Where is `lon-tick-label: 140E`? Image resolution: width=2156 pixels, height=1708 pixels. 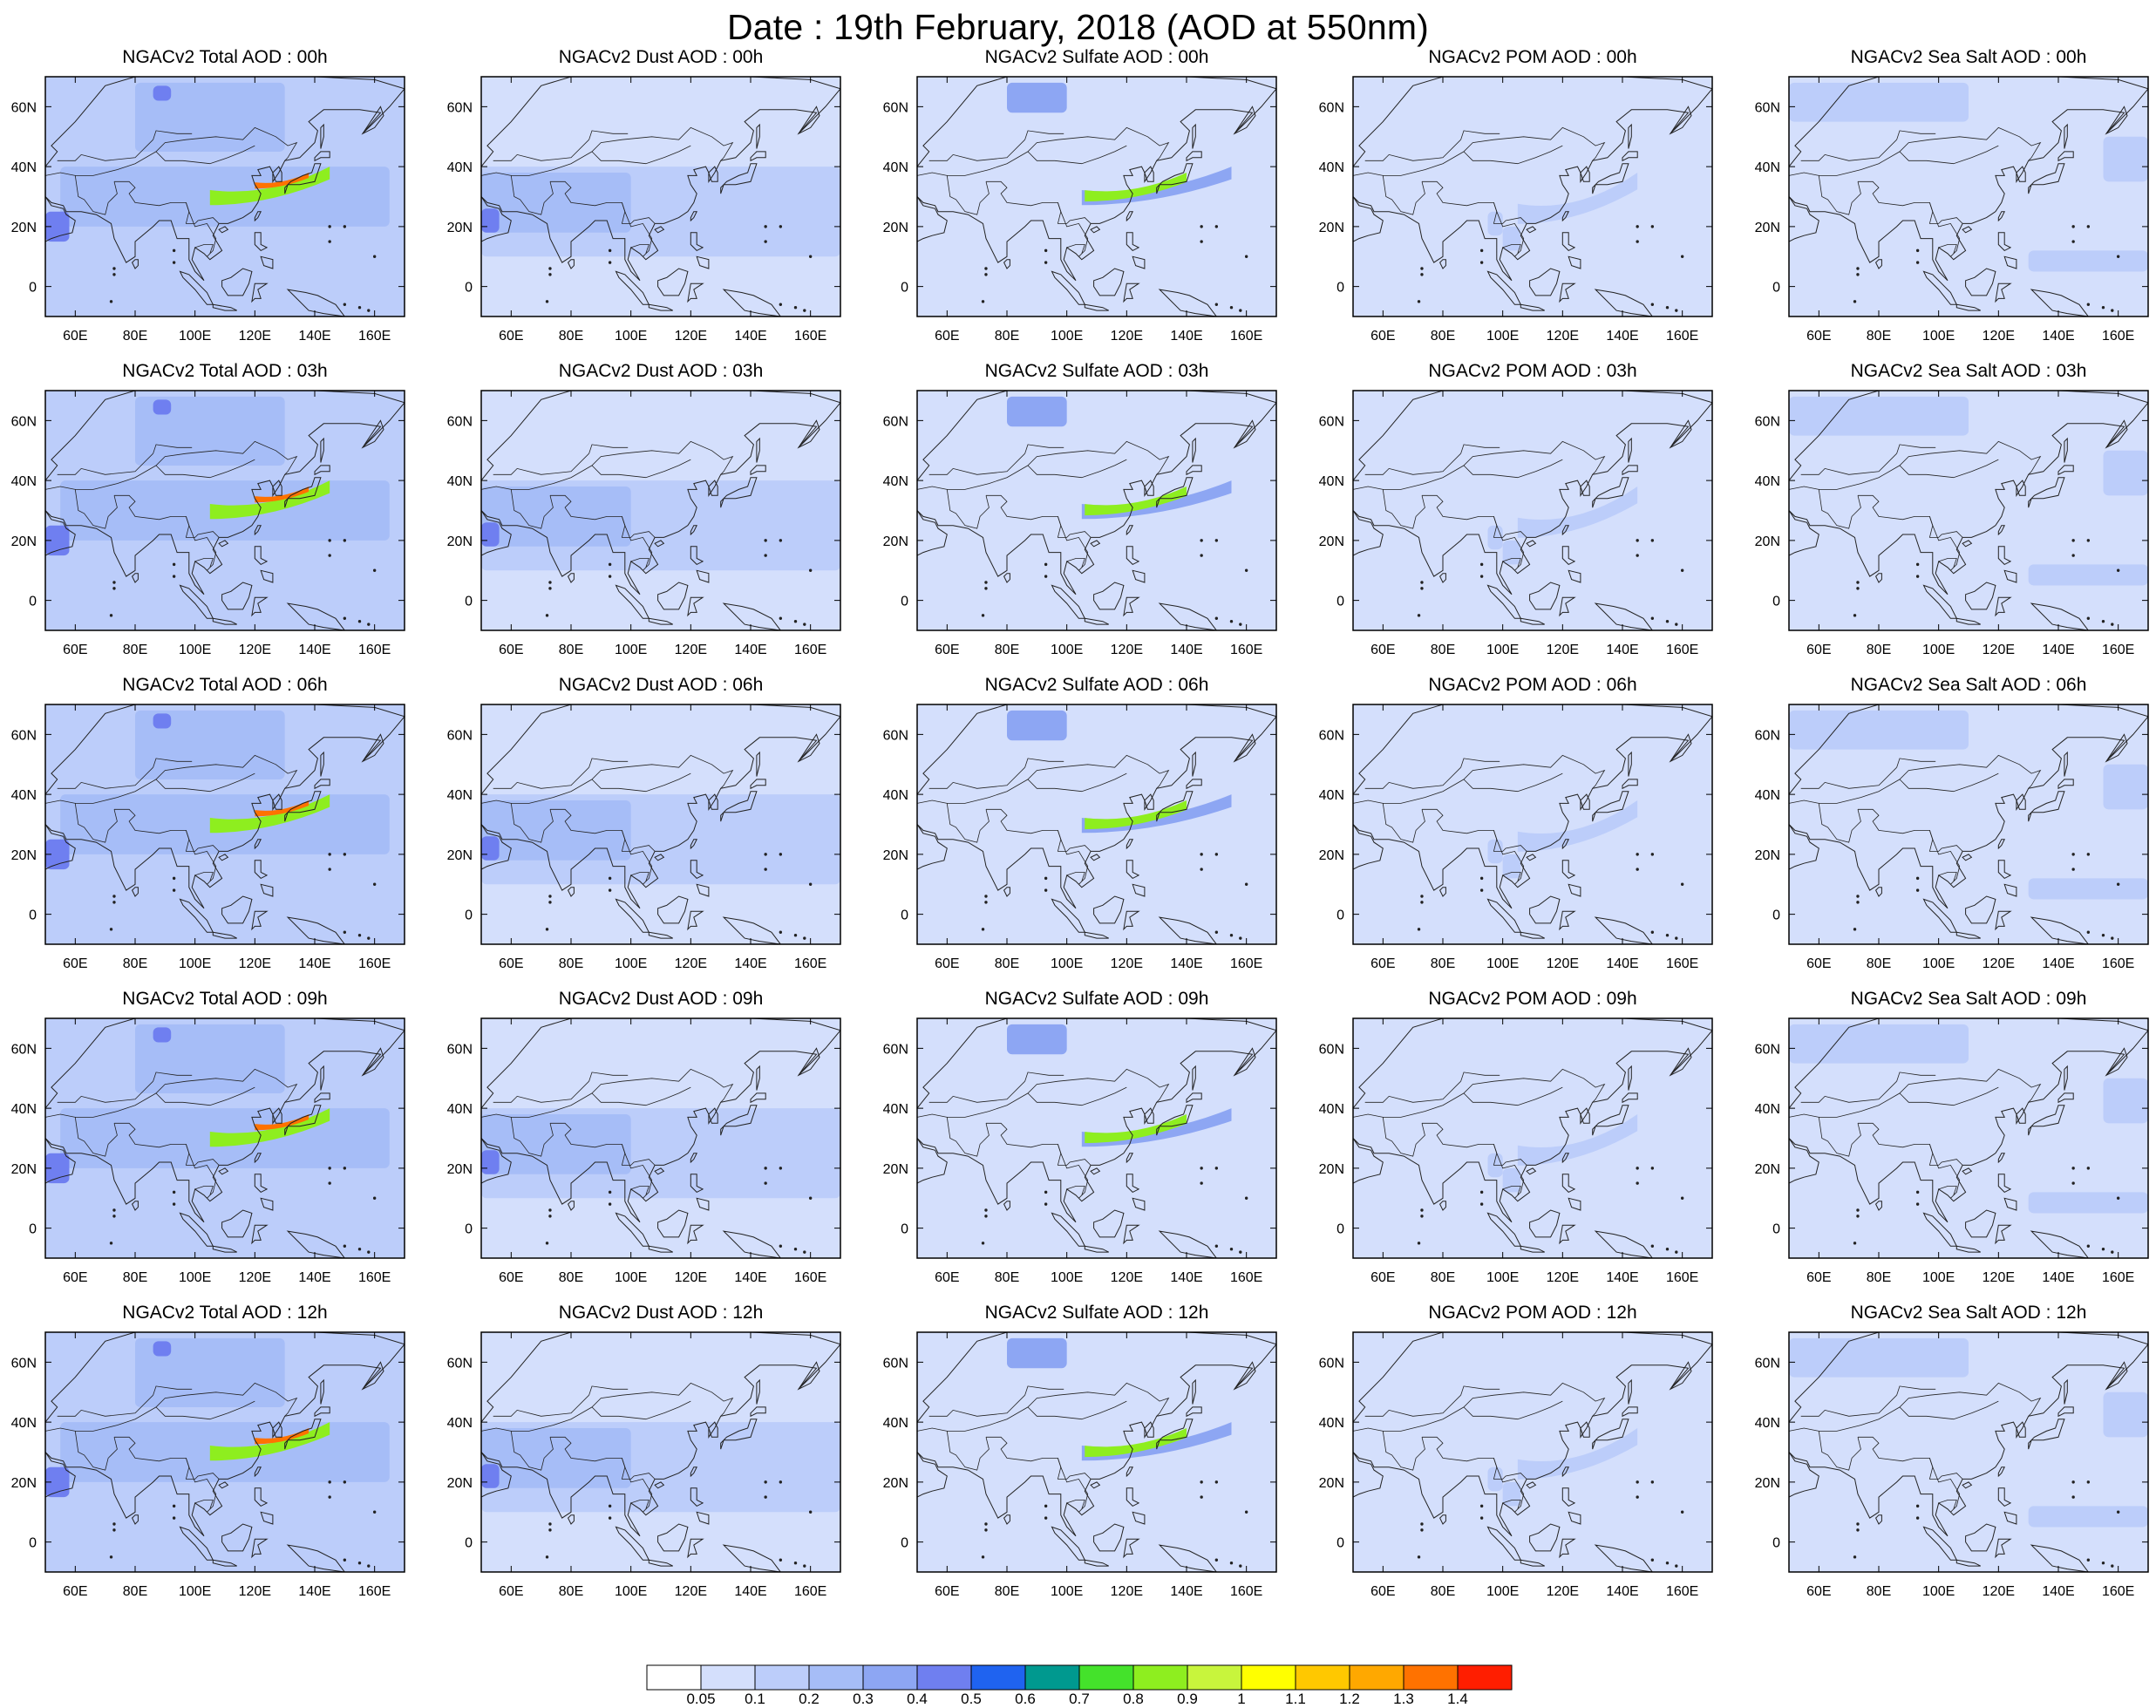 lon-tick-label: 140E is located at coordinates (750, 963).